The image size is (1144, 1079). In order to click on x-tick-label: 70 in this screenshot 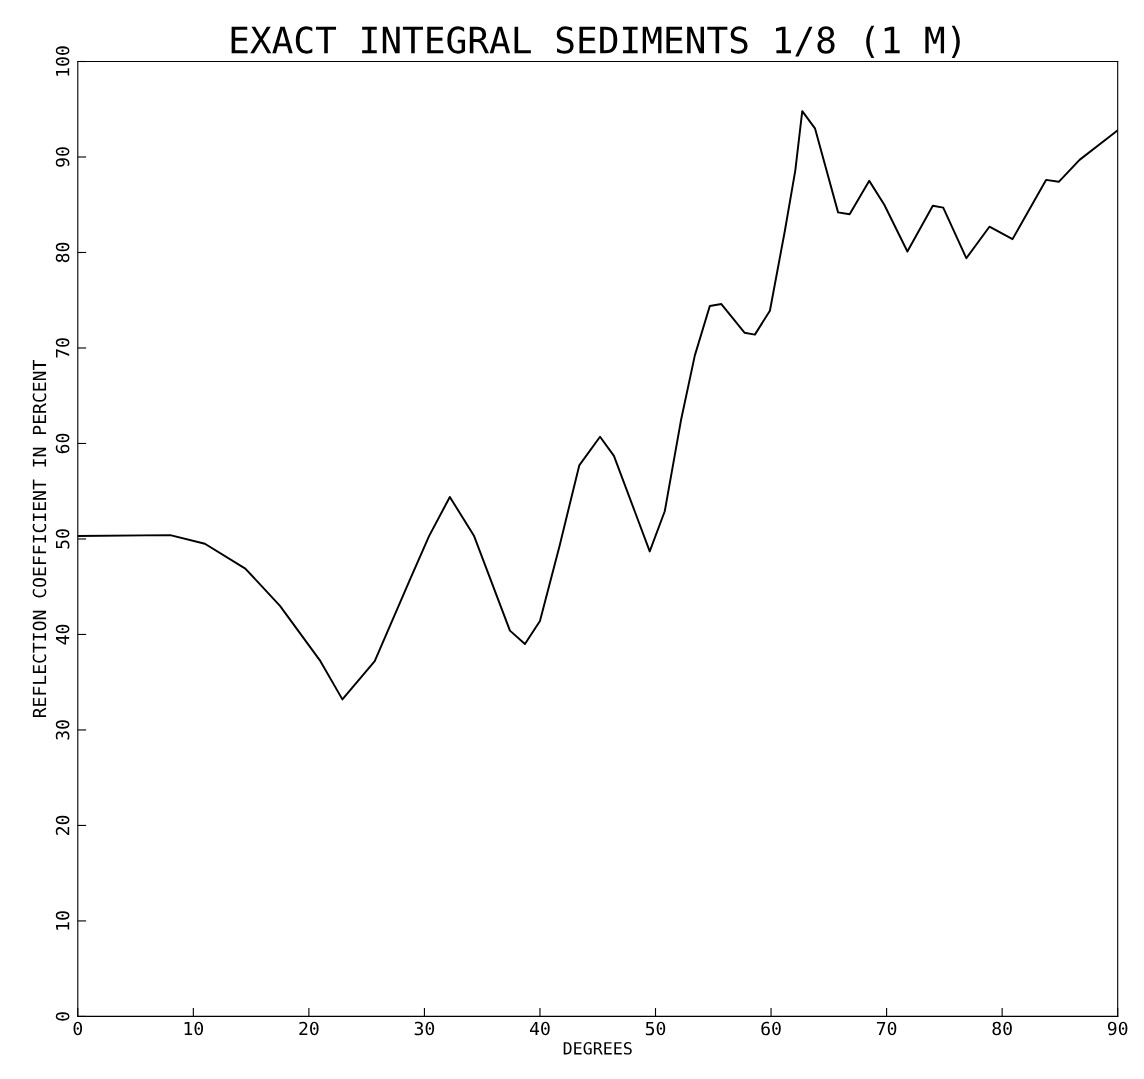, I will do `click(886, 1028)`.